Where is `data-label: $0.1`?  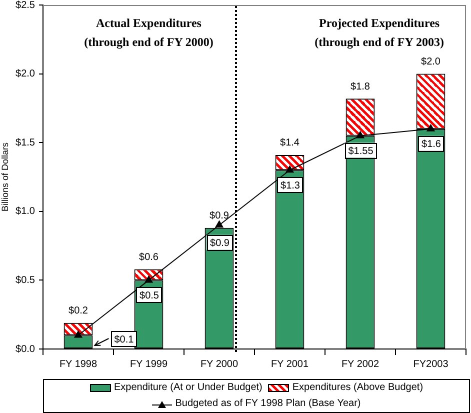
data-label: $0.1 is located at coordinates (124, 340).